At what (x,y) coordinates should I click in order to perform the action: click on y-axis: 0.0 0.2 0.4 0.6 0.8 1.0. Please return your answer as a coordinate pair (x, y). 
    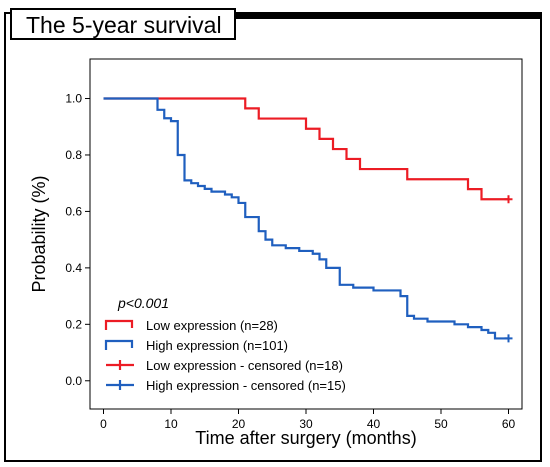
    Looking at the image, I should click on (77, 240).